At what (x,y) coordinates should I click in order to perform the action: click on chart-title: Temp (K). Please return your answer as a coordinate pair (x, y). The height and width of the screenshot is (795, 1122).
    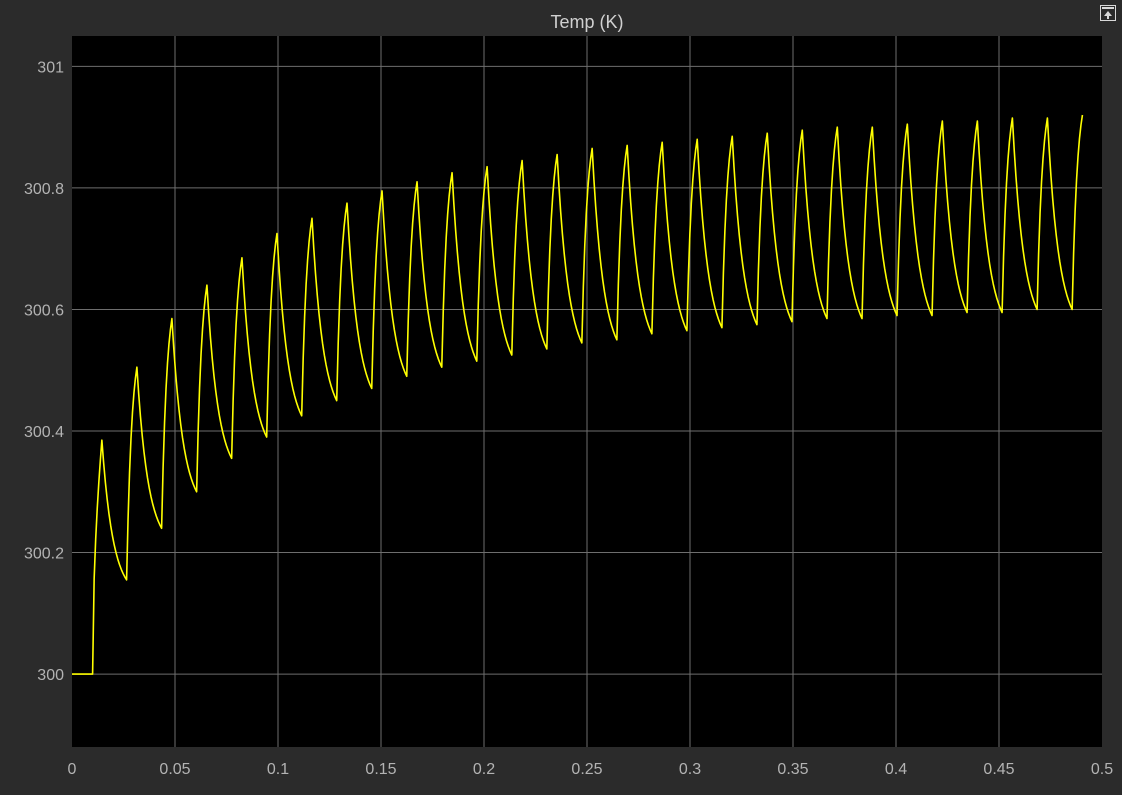
    Looking at the image, I should click on (586, 22).